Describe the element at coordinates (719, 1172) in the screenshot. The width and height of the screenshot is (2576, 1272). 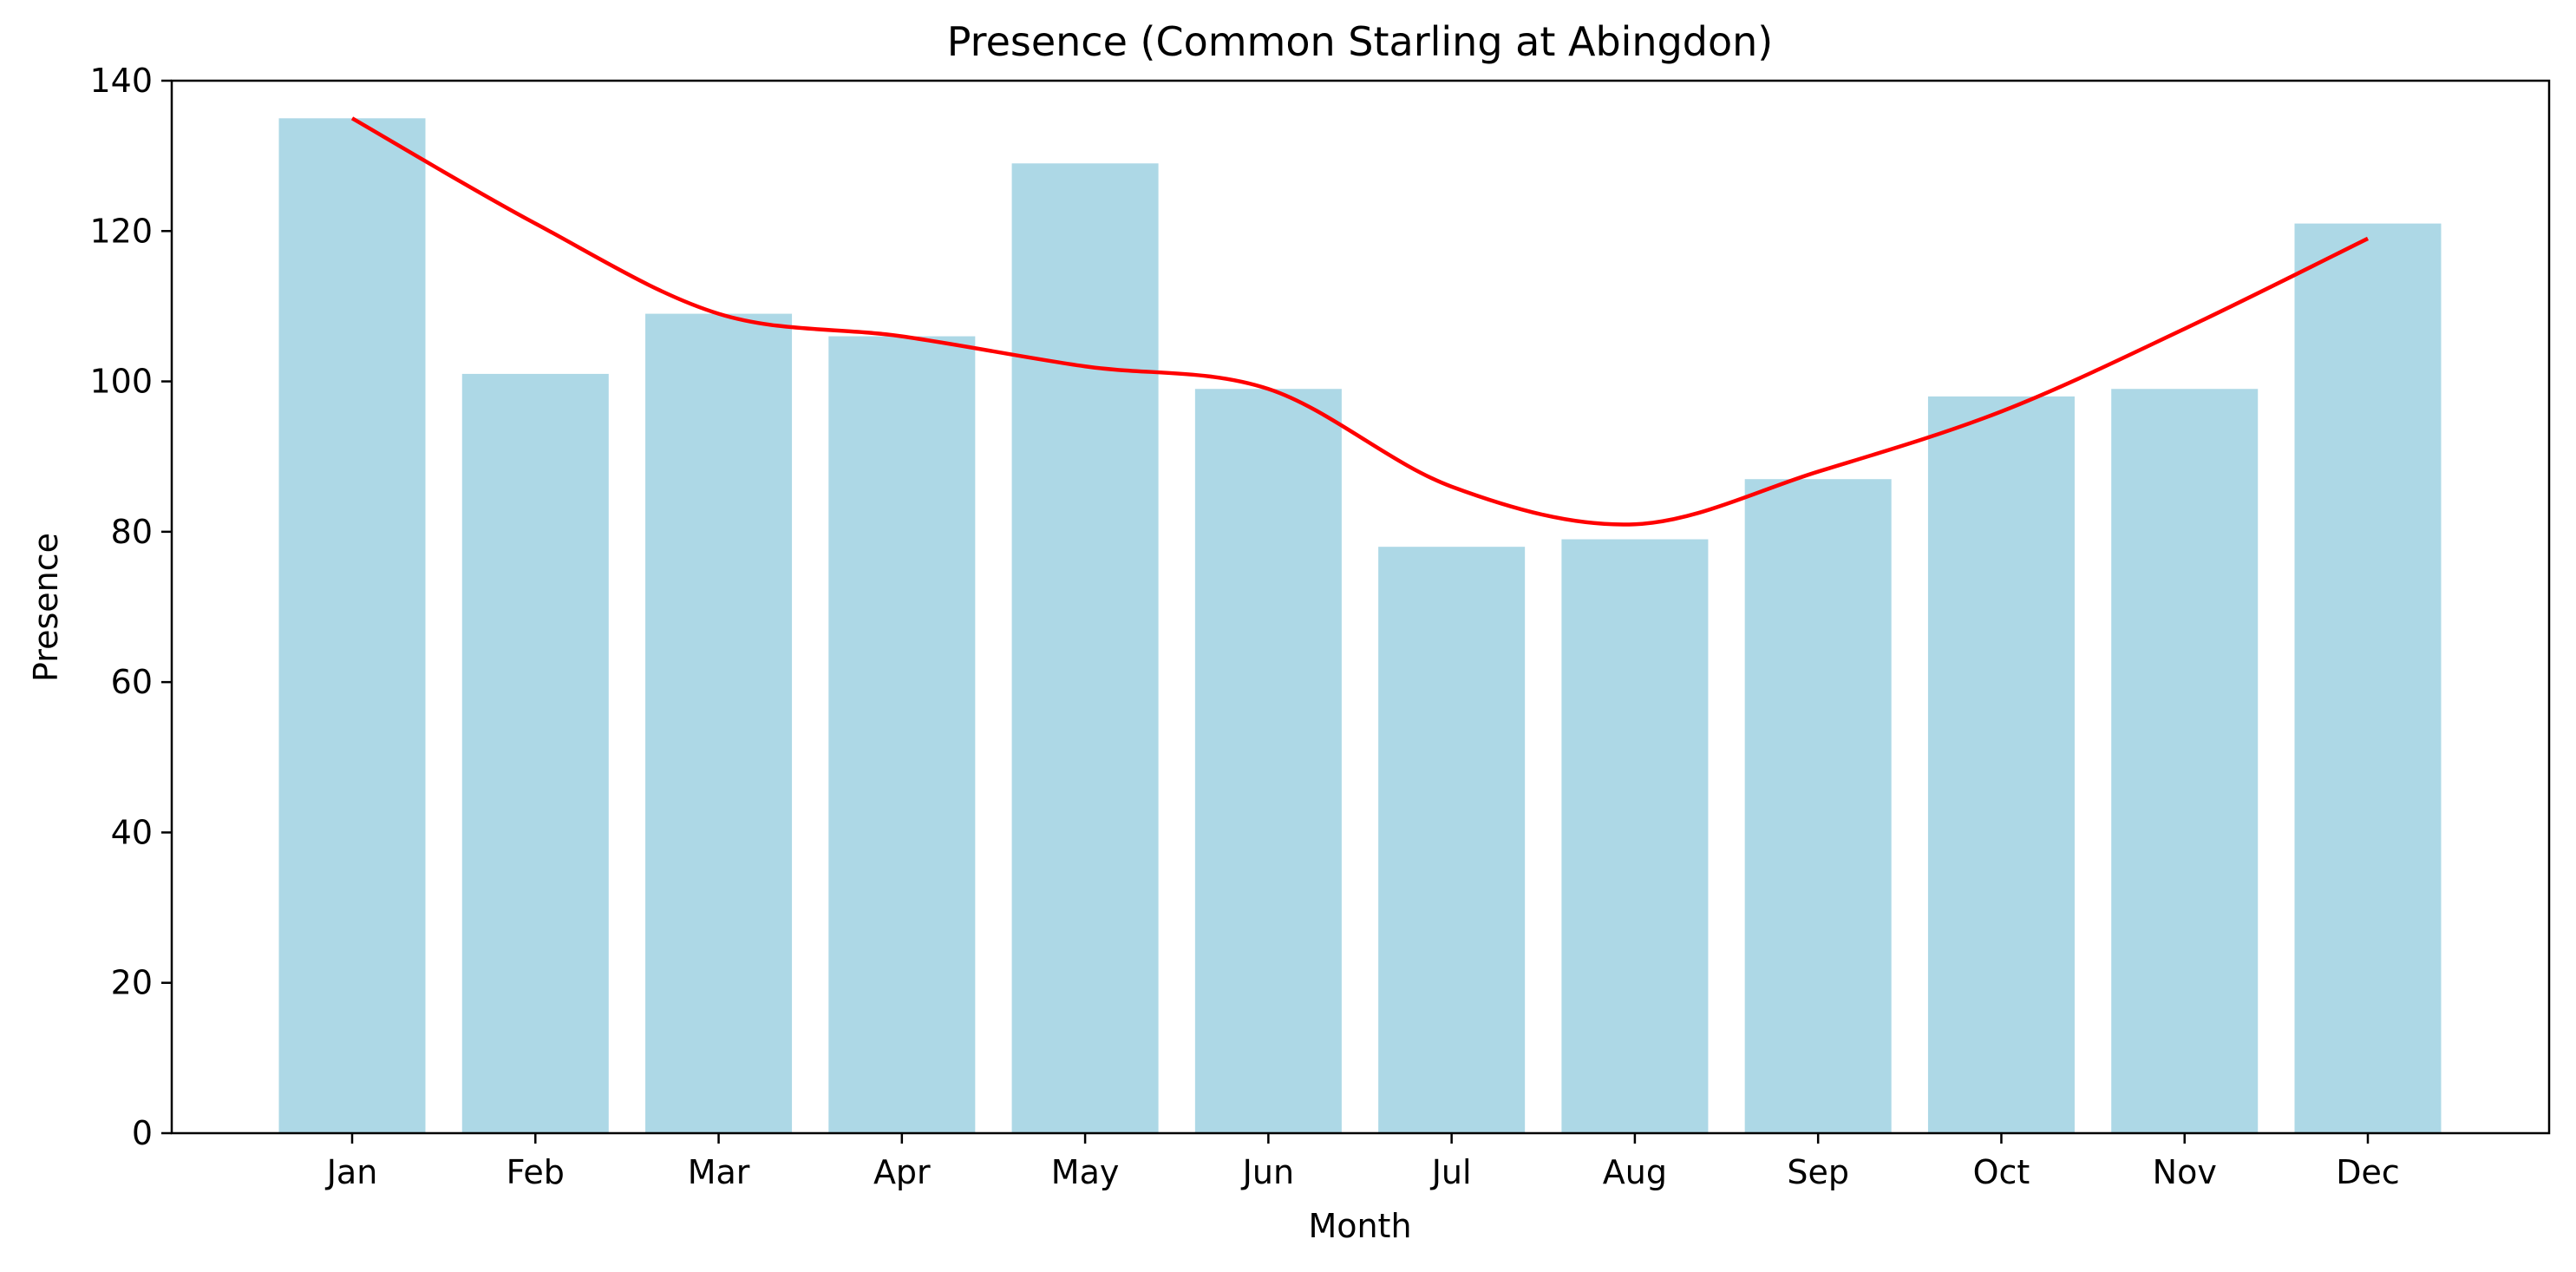
I see `x-tick-label-mar: Mar` at that location.